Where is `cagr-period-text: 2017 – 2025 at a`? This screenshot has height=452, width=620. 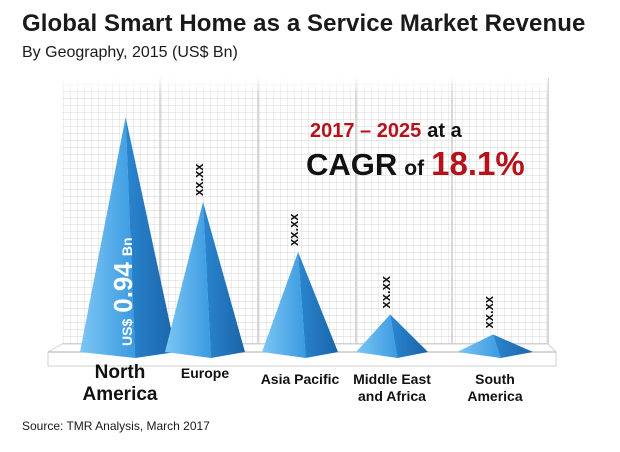
cagr-period-text: 2017 – 2025 at a is located at coordinates (386, 131).